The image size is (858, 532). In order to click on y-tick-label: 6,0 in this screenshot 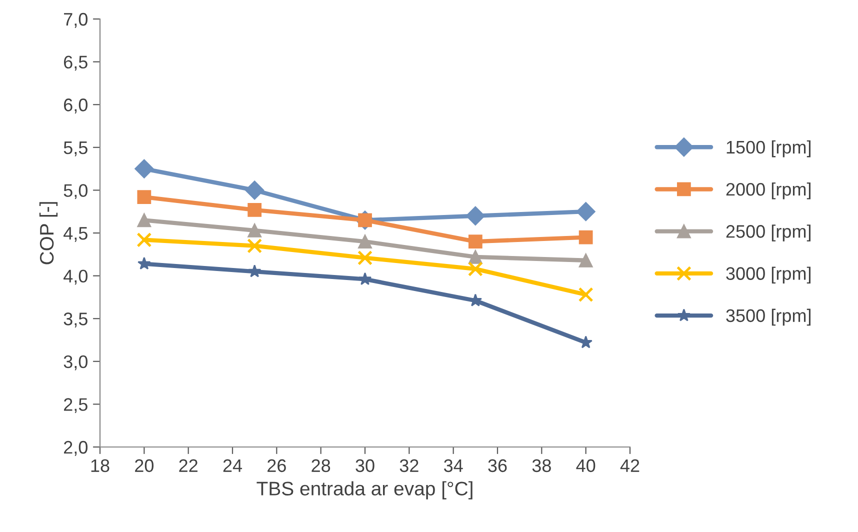, I will do `click(76, 106)`.